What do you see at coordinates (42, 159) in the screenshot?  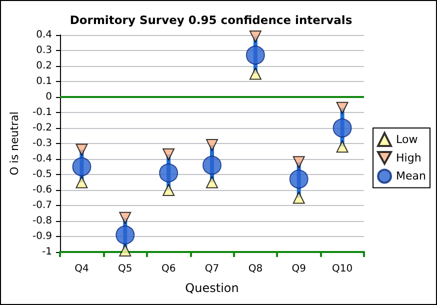 I see `y-tick-label: -0.4` at bounding box center [42, 159].